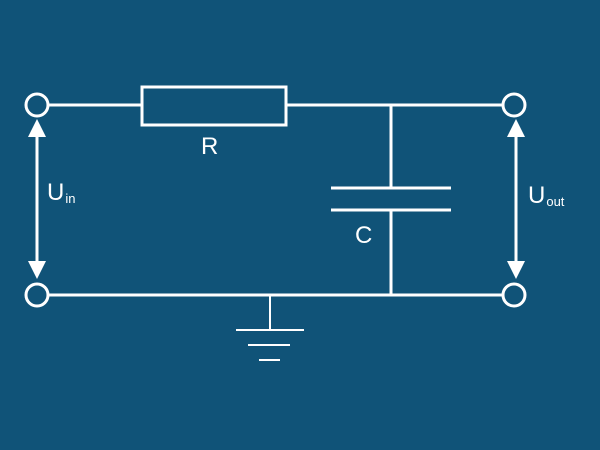 Image resolution: width=600 pixels, height=450 pixels. What do you see at coordinates (555, 201) in the screenshot?
I see `output-voltage-subscript: out` at bounding box center [555, 201].